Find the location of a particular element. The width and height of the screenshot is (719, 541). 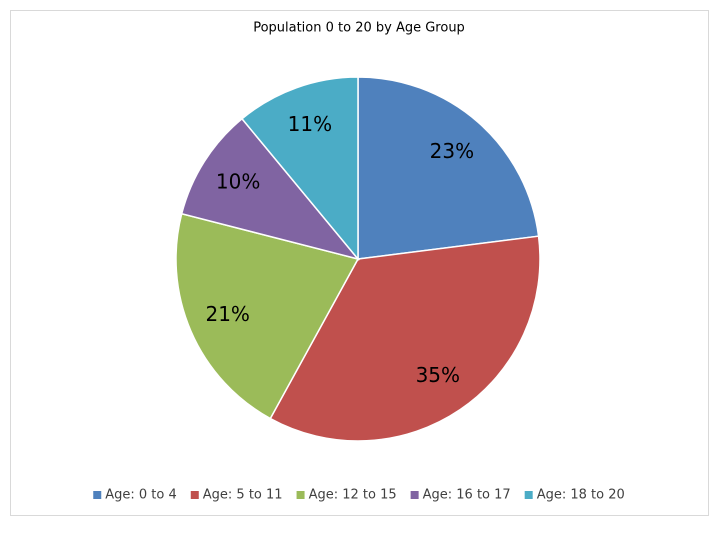

chart-title: Population 0 to 20 by Age Group is located at coordinates (359, 28).